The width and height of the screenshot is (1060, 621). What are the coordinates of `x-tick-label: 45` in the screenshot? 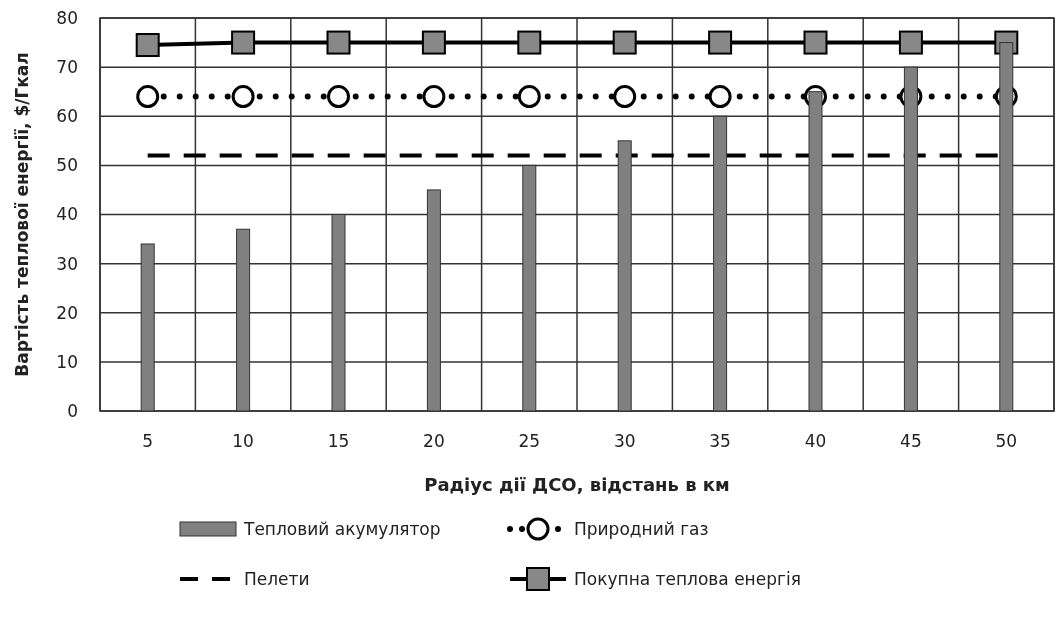 It's located at (911, 441).